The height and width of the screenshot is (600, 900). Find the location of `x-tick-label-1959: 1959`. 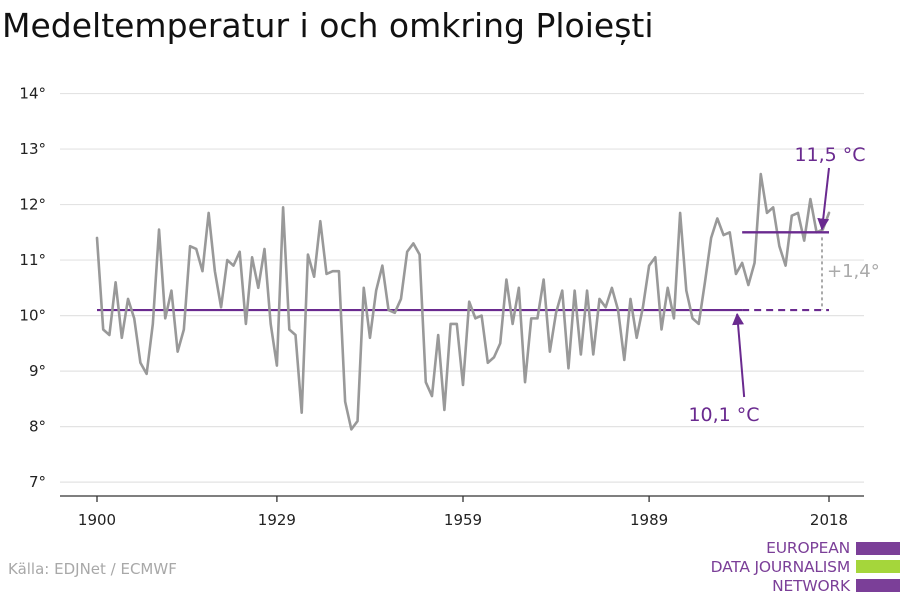

x-tick-label-1959: 1959 is located at coordinates (463, 520).